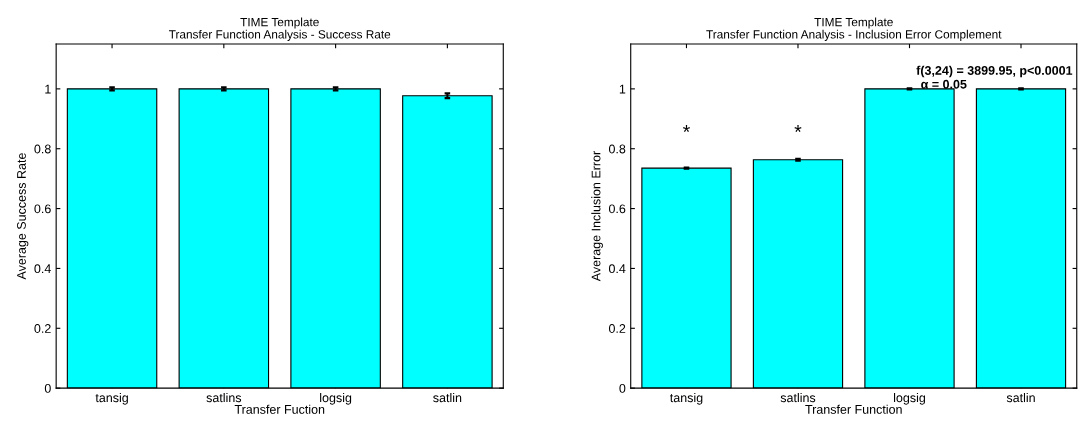  Describe the element at coordinates (280, 29) in the screenshot. I see `chart-title: TIME Template Transfer Function Analysis - Success Rate` at that location.